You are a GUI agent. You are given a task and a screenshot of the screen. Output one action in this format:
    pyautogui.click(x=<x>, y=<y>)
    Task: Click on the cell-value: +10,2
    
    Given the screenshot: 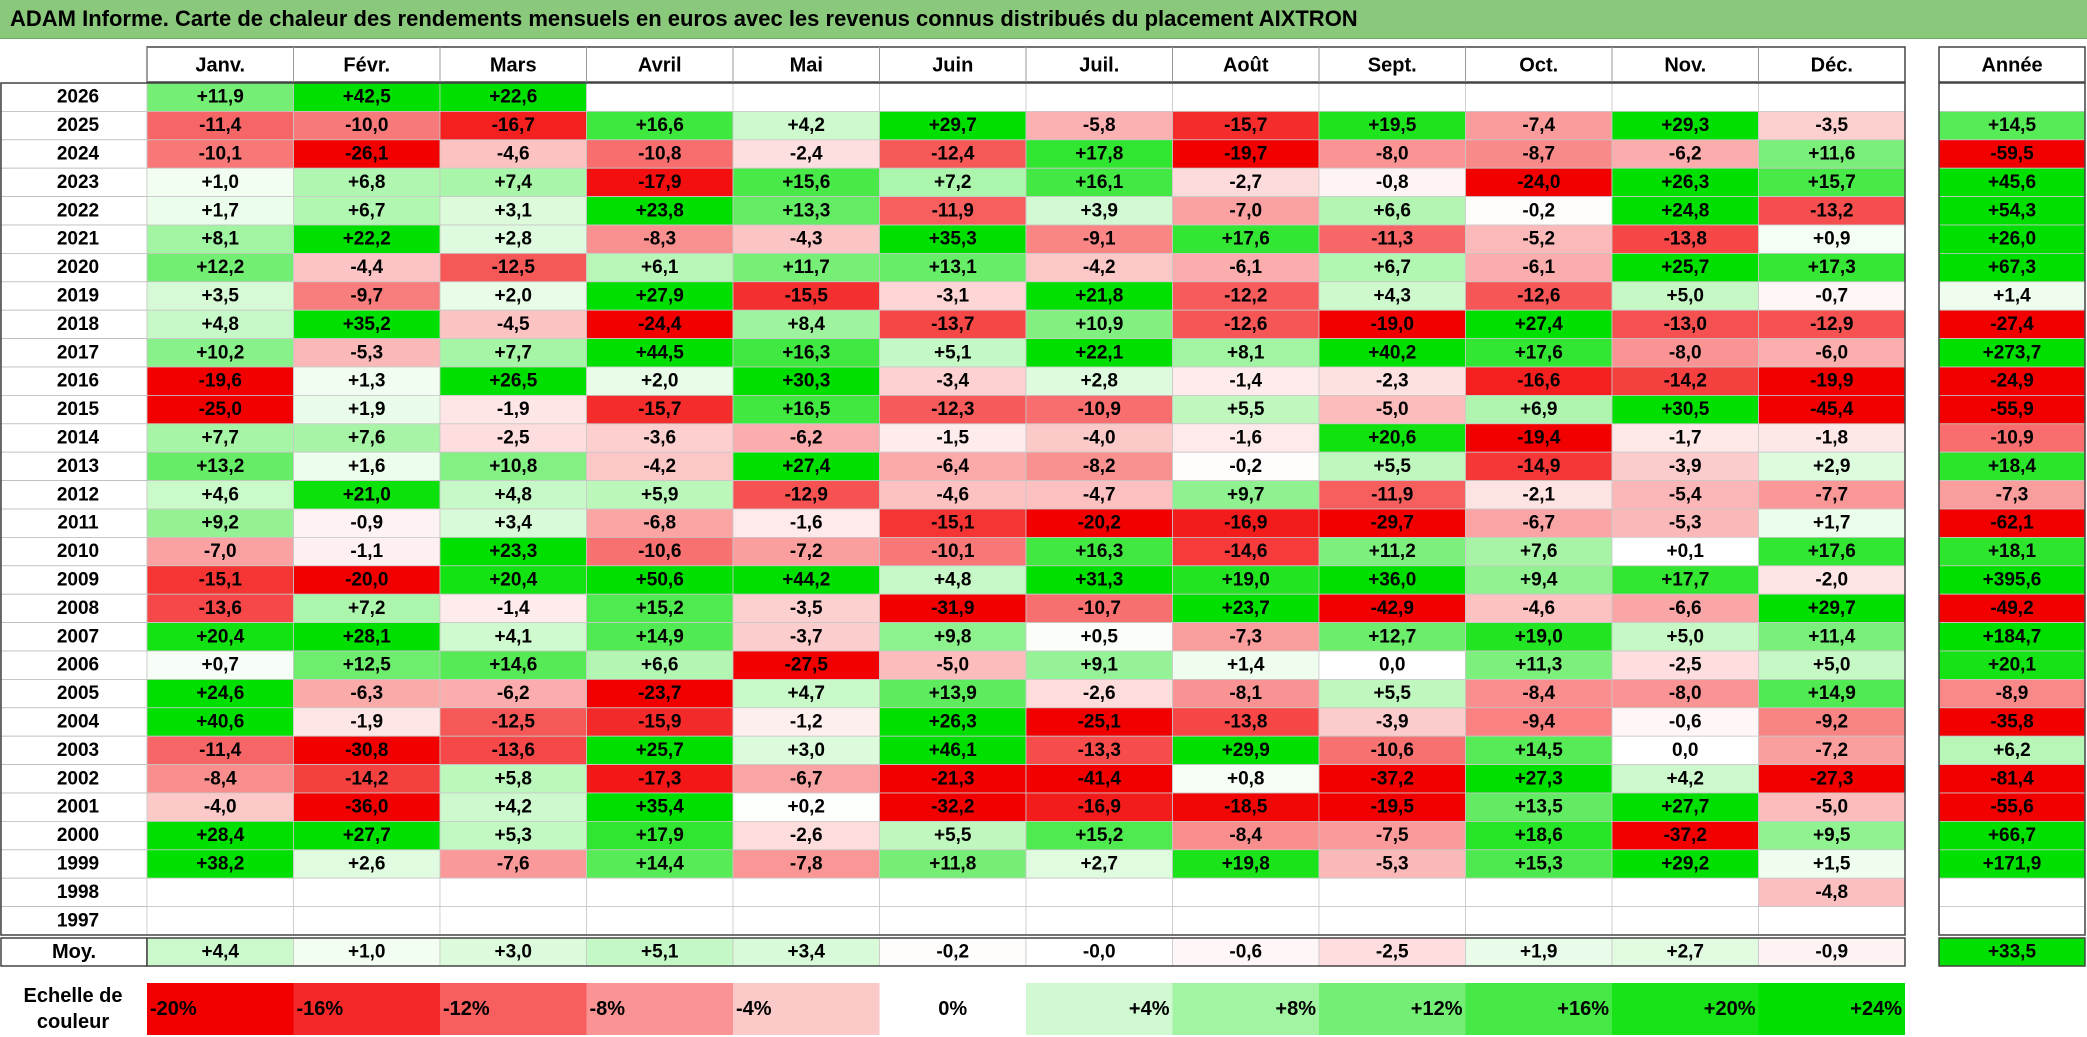 What is the action you would take?
    pyautogui.click(x=220, y=352)
    